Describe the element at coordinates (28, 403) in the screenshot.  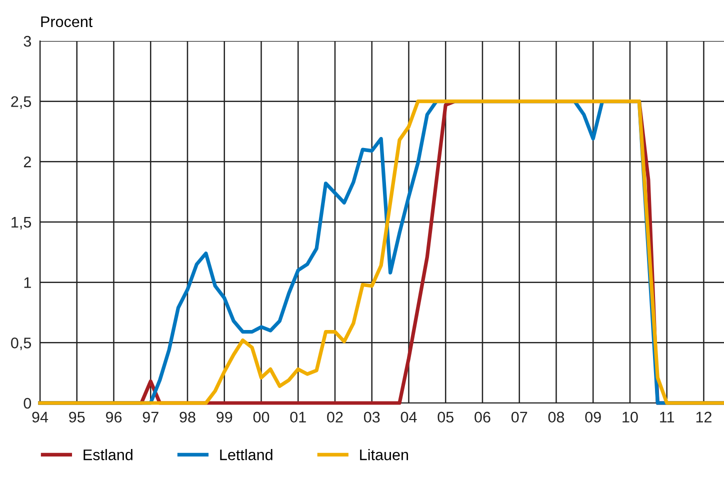
I see `y-tick-label: 0` at that location.